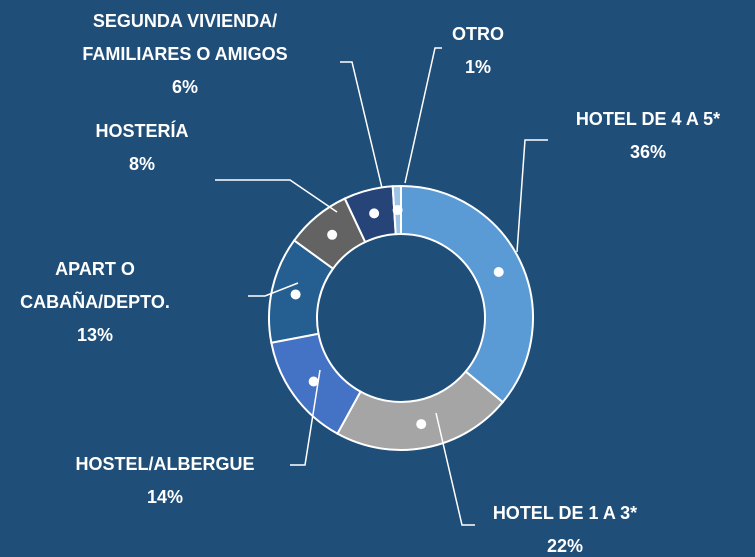 Image resolution: width=755 pixels, height=557 pixels. I want to click on slice-label: HOTEL DE 4 A 5* 36%, so click(648, 136).